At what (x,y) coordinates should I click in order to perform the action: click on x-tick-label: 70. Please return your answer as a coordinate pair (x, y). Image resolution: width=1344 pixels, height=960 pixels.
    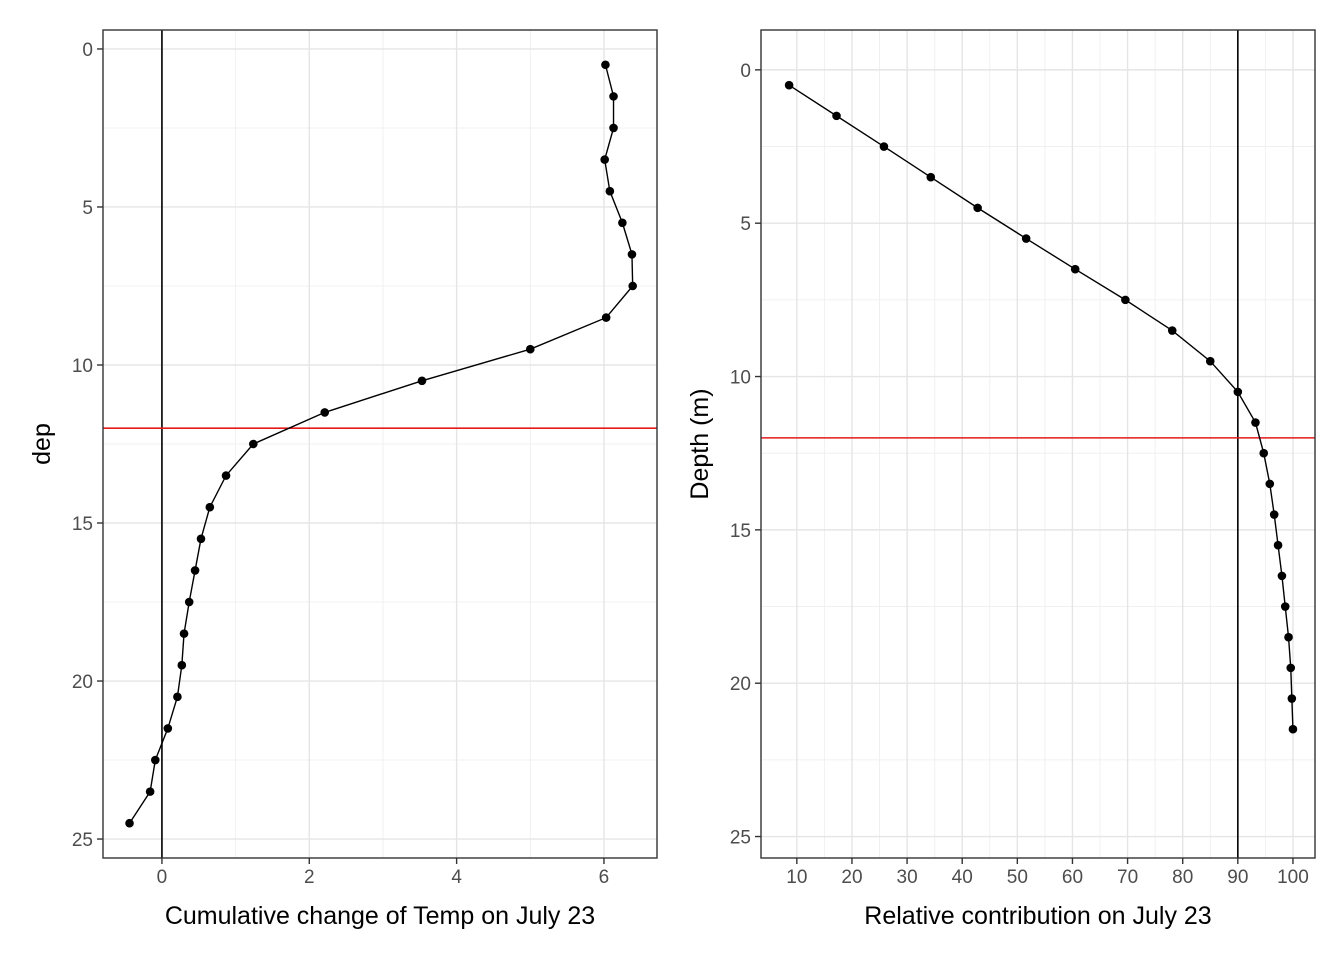
    Looking at the image, I should click on (1127, 877).